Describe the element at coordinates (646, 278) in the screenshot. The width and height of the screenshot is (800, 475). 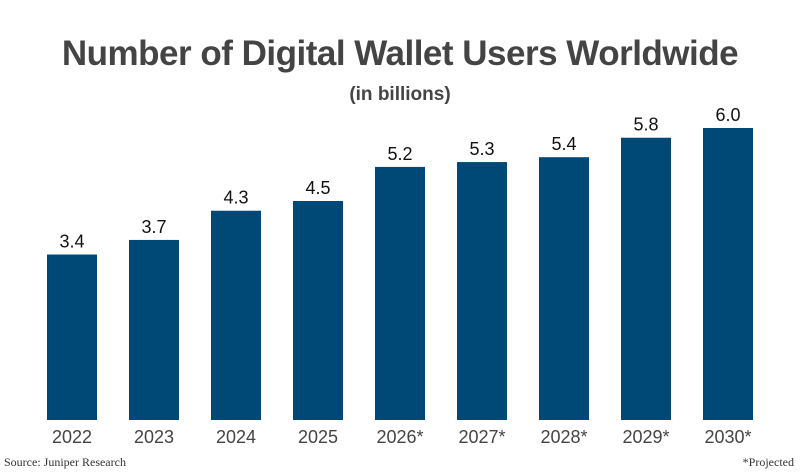
I see `bar-2029` at that location.